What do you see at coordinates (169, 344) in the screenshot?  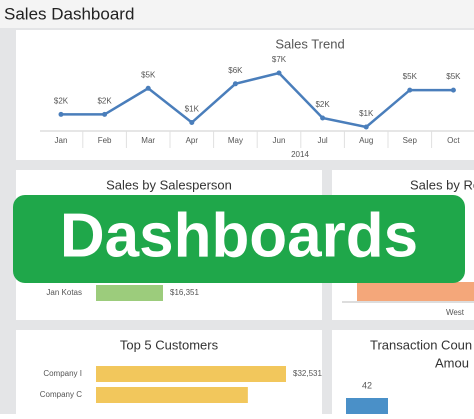 I see `chart-title: Top 5 Customers` at bounding box center [169, 344].